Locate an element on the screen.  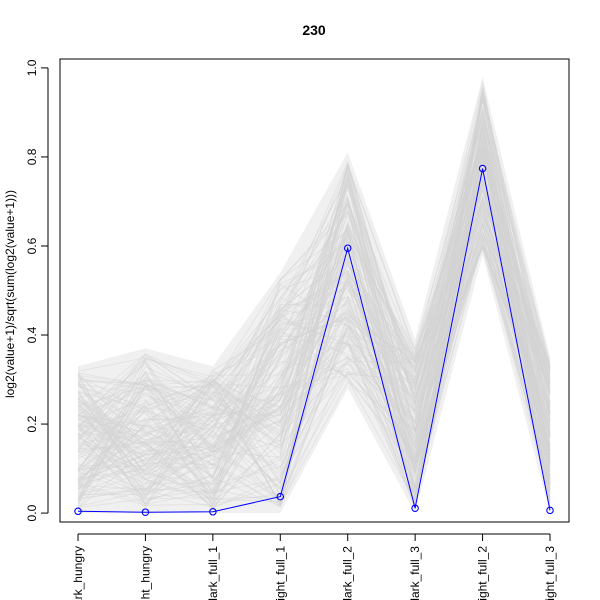
chart-title: 230 is located at coordinates (314, 30).